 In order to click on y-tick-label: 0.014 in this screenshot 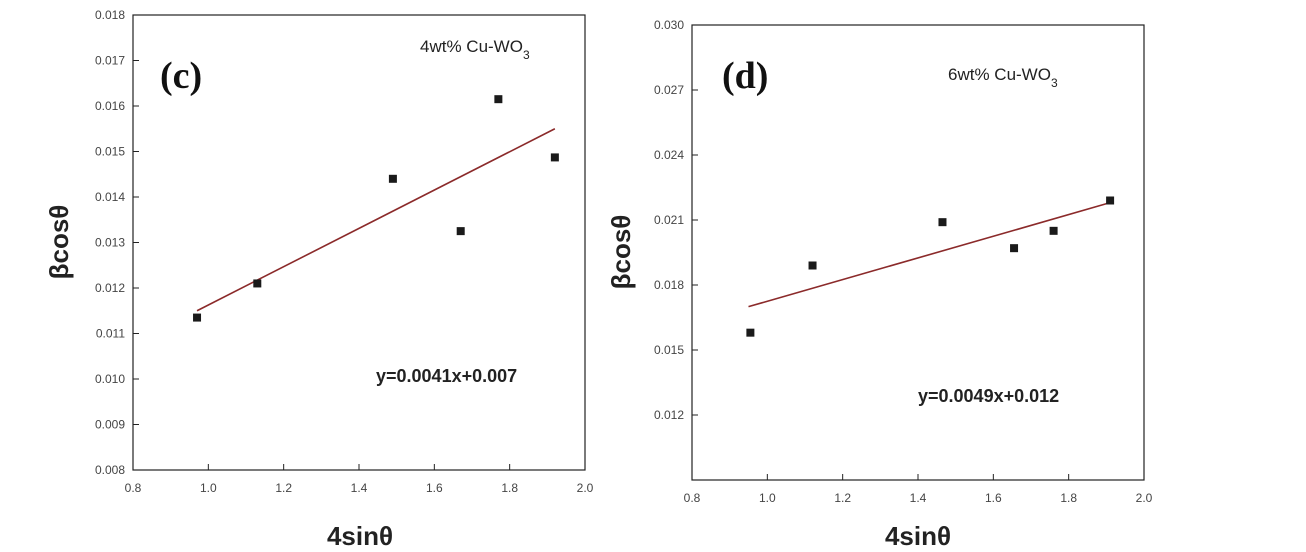, I will do `click(110, 197)`.